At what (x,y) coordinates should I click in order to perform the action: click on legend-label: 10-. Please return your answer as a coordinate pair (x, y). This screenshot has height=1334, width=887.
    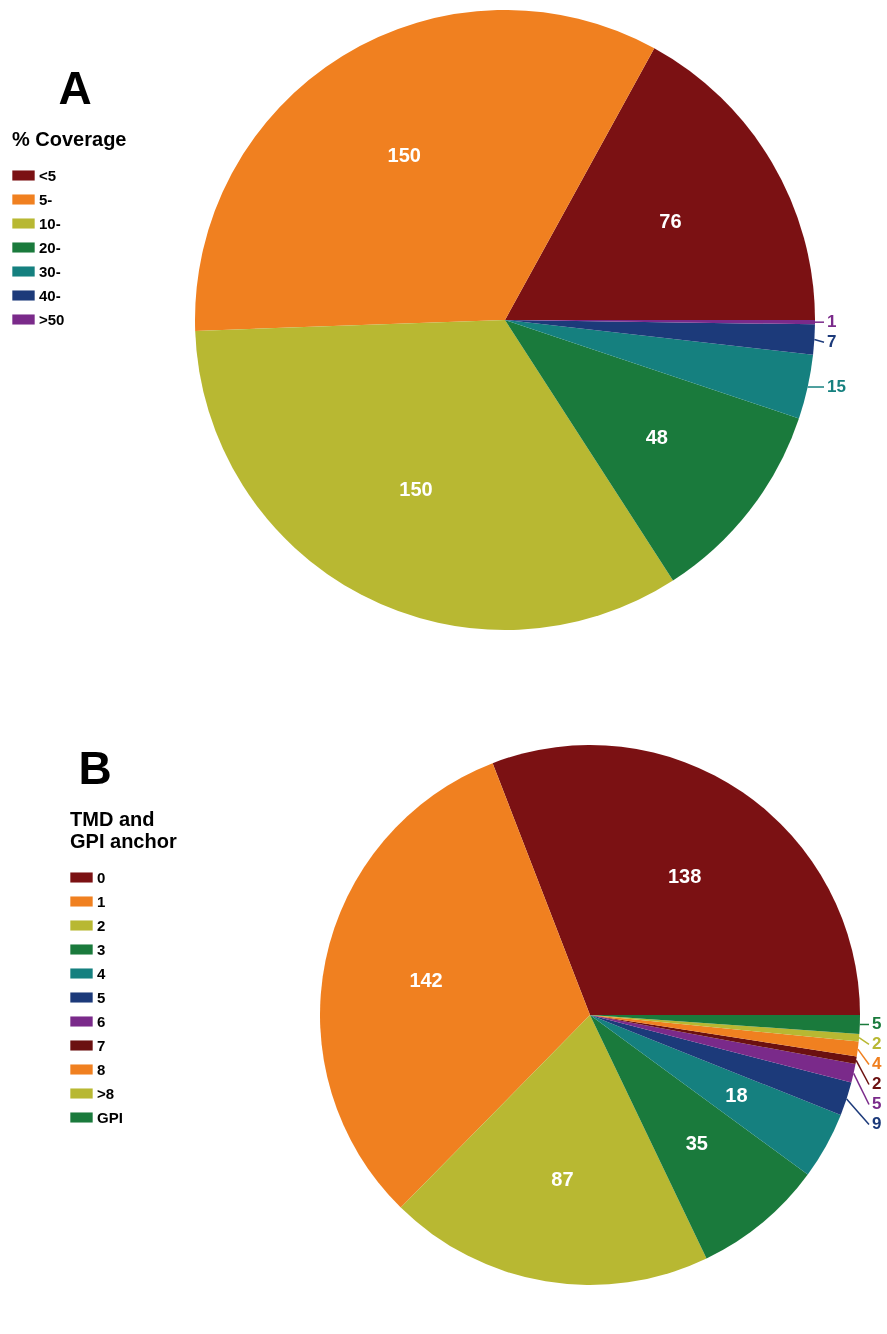
    Looking at the image, I should click on (50, 223).